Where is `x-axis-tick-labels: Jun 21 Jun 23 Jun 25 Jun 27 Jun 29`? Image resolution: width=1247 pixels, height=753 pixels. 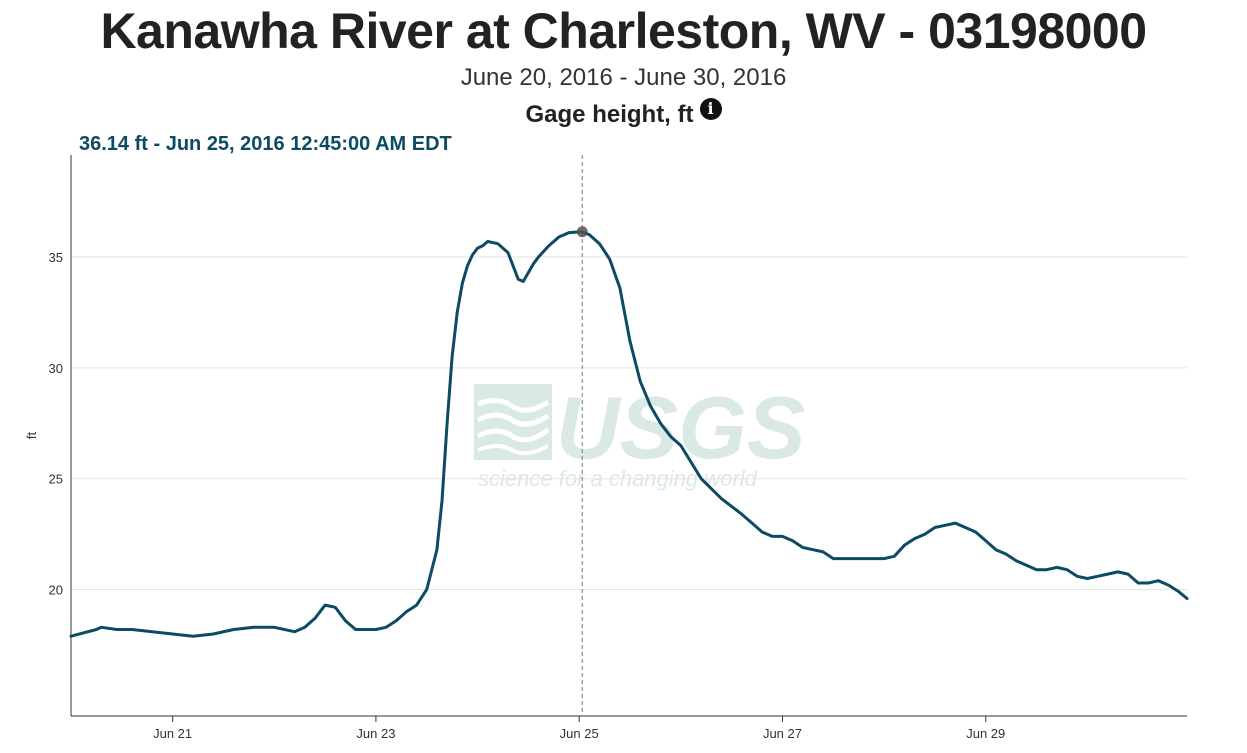 x-axis-tick-labels: Jun 21 Jun 23 Jun 25 Jun 27 Jun 29 is located at coordinates (579, 733).